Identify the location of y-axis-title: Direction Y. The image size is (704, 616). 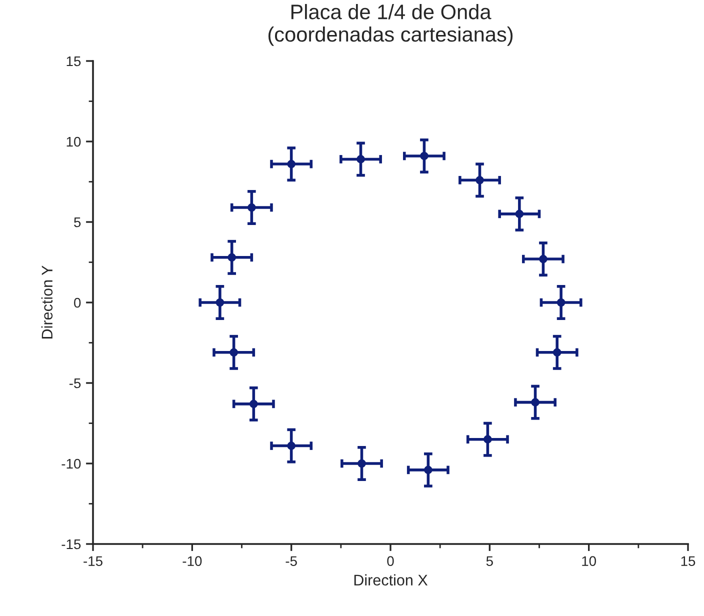
(47, 302).